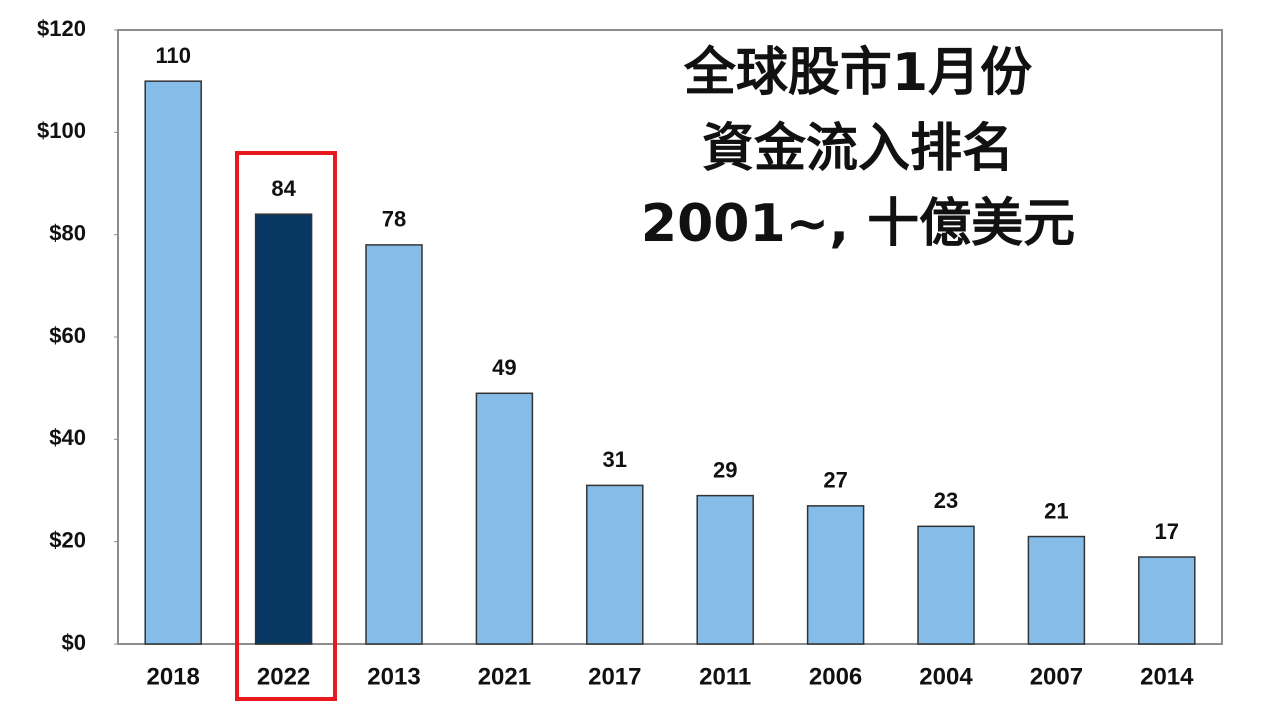 The width and height of the screenshot is (1268, 712). What do you see at coordinates (835, 676) in the screenshot?
I see `x-tick-label: 2006` at bounding box center [835, 676].